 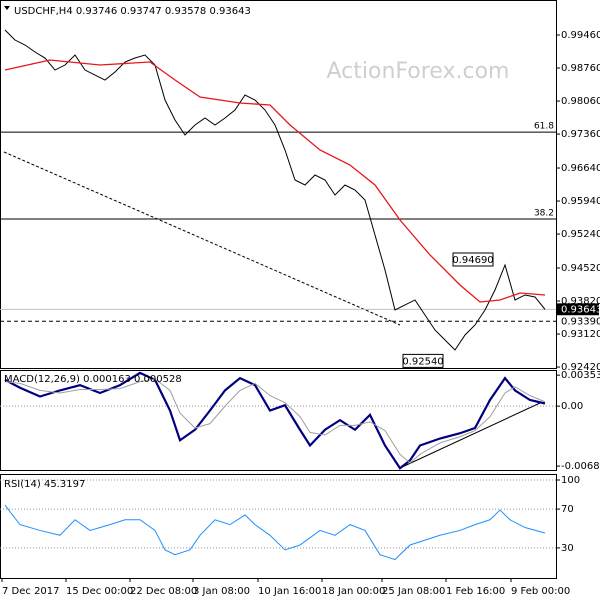 What do you see at coordinates (163, 591) in the screenshot?
I see `x-tick-label: 22 Dec 08:00` at bounding box center [163, 591].